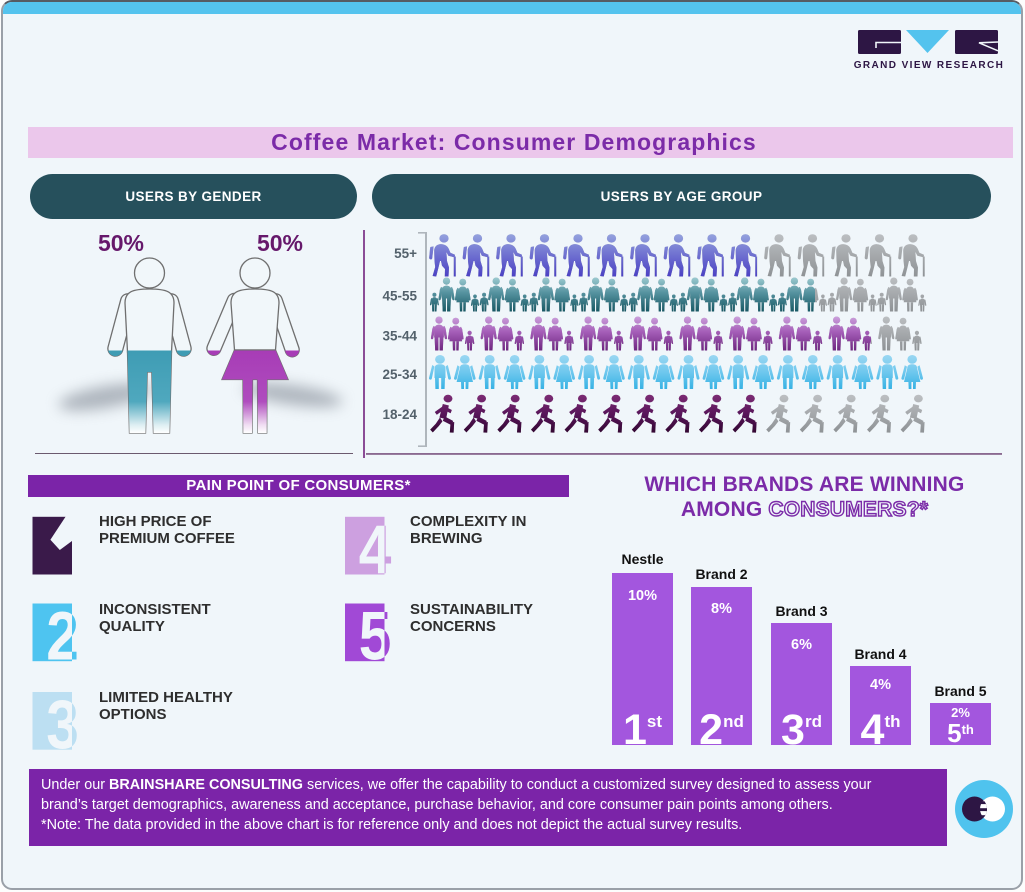  What do you see at coordinates (62, 725) in the screenshot?
I see `svg-text: 3` at bounding box center [62, 725].